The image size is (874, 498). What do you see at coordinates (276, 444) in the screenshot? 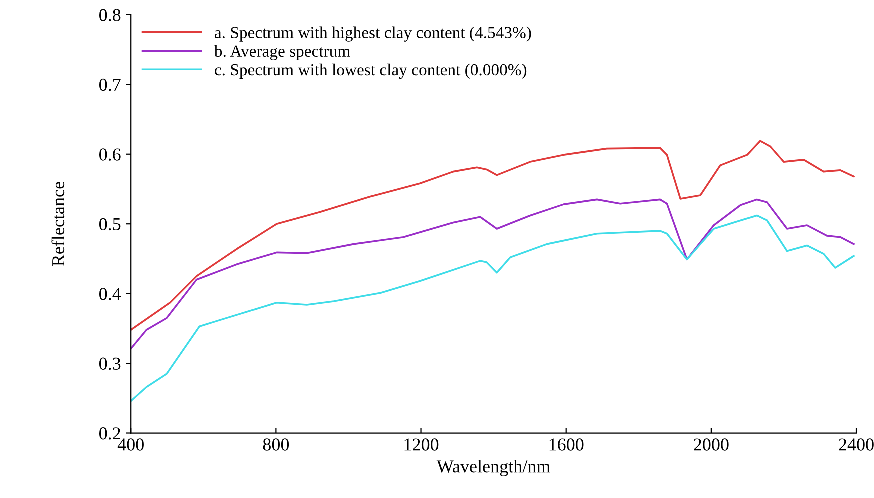
I see `x-tick-label: 800` at bounding box center [276, 444].